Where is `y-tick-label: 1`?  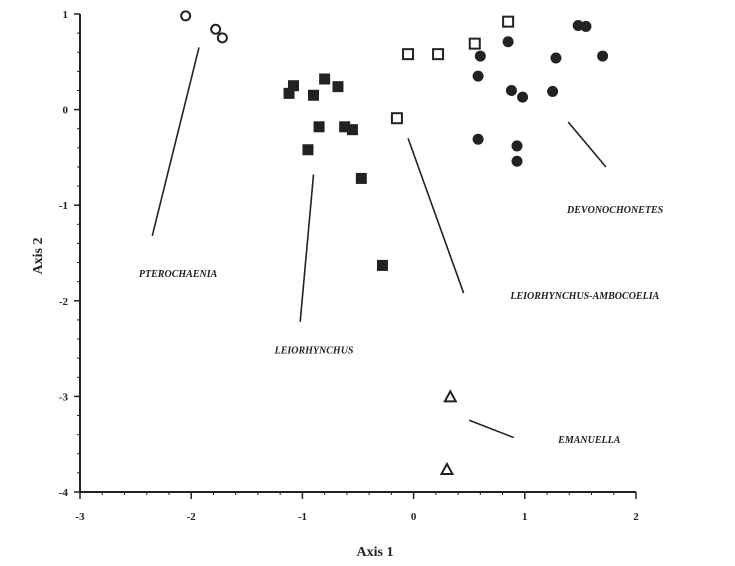
y-tick-label: 1 is located at coordinates (66, 15).